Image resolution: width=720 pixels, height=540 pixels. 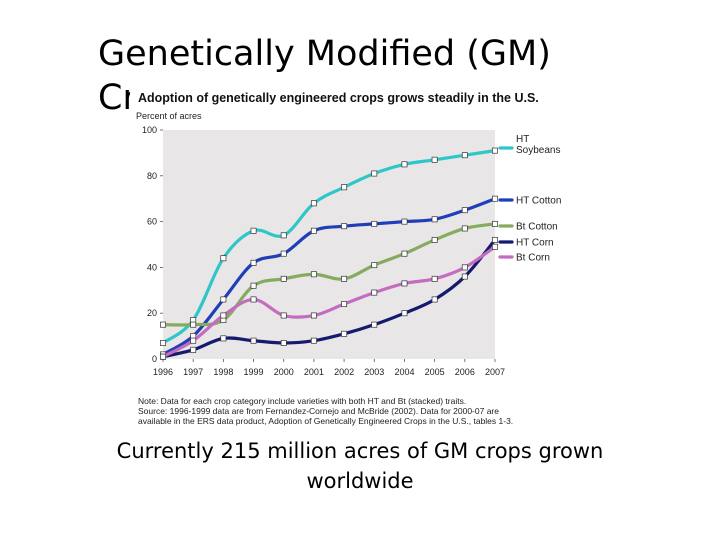 I want to click on point-ht-corn-2002, so click(x=344, y=333).